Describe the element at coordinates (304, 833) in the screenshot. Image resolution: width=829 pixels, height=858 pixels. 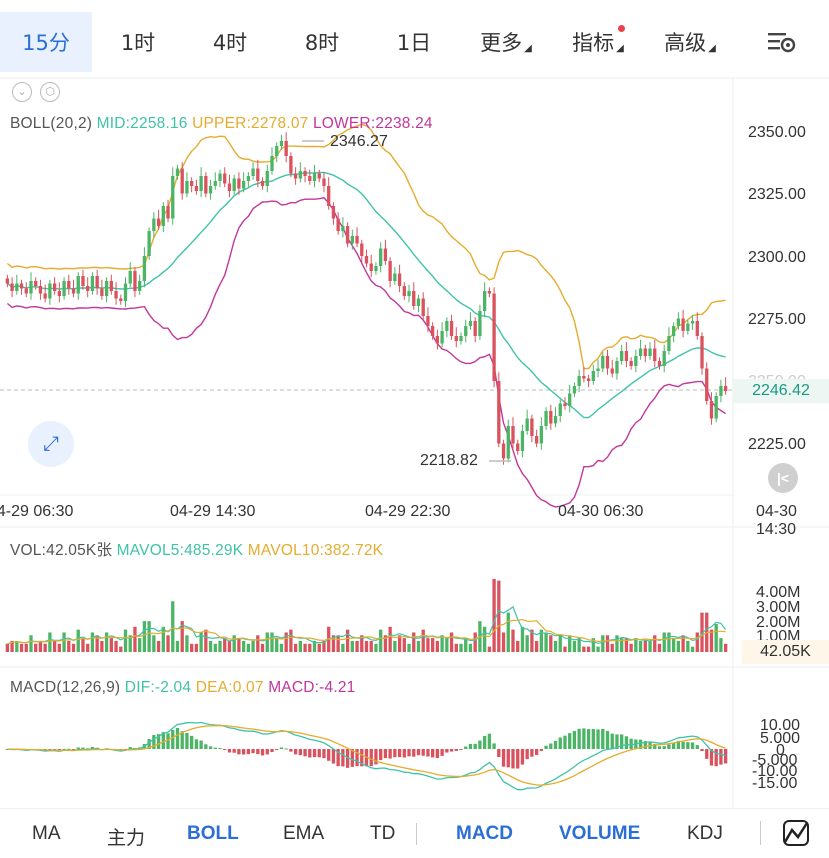
I see `indicator-ema: EMA` at that location.